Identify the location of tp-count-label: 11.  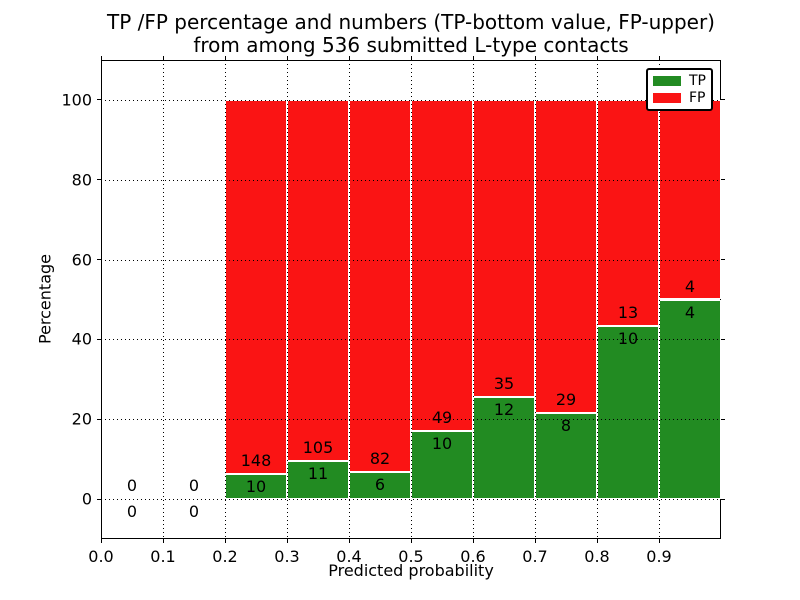
(318, 474).